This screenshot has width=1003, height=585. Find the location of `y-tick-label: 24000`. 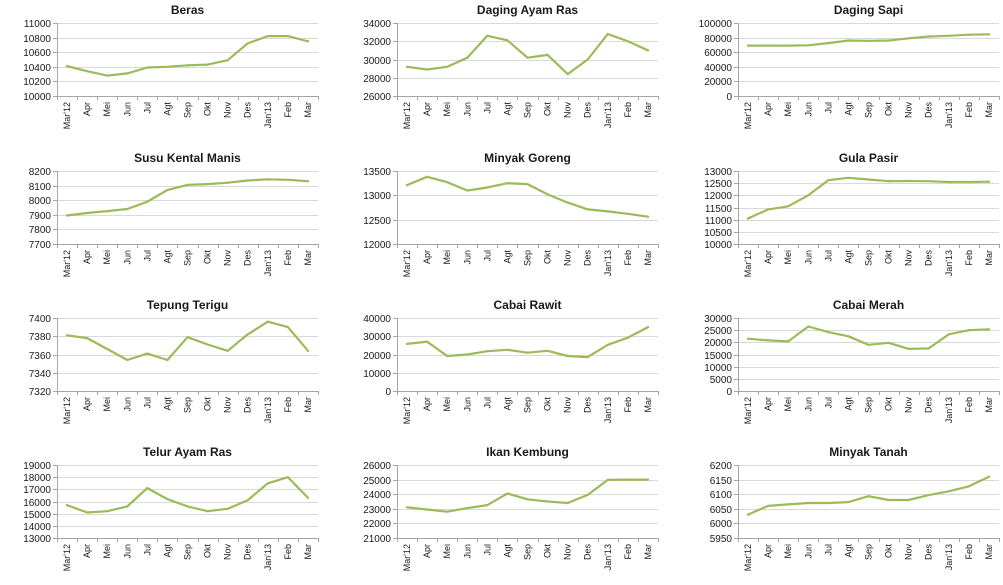

y-tick-label: 24000 is located at coordinates (377, 495).